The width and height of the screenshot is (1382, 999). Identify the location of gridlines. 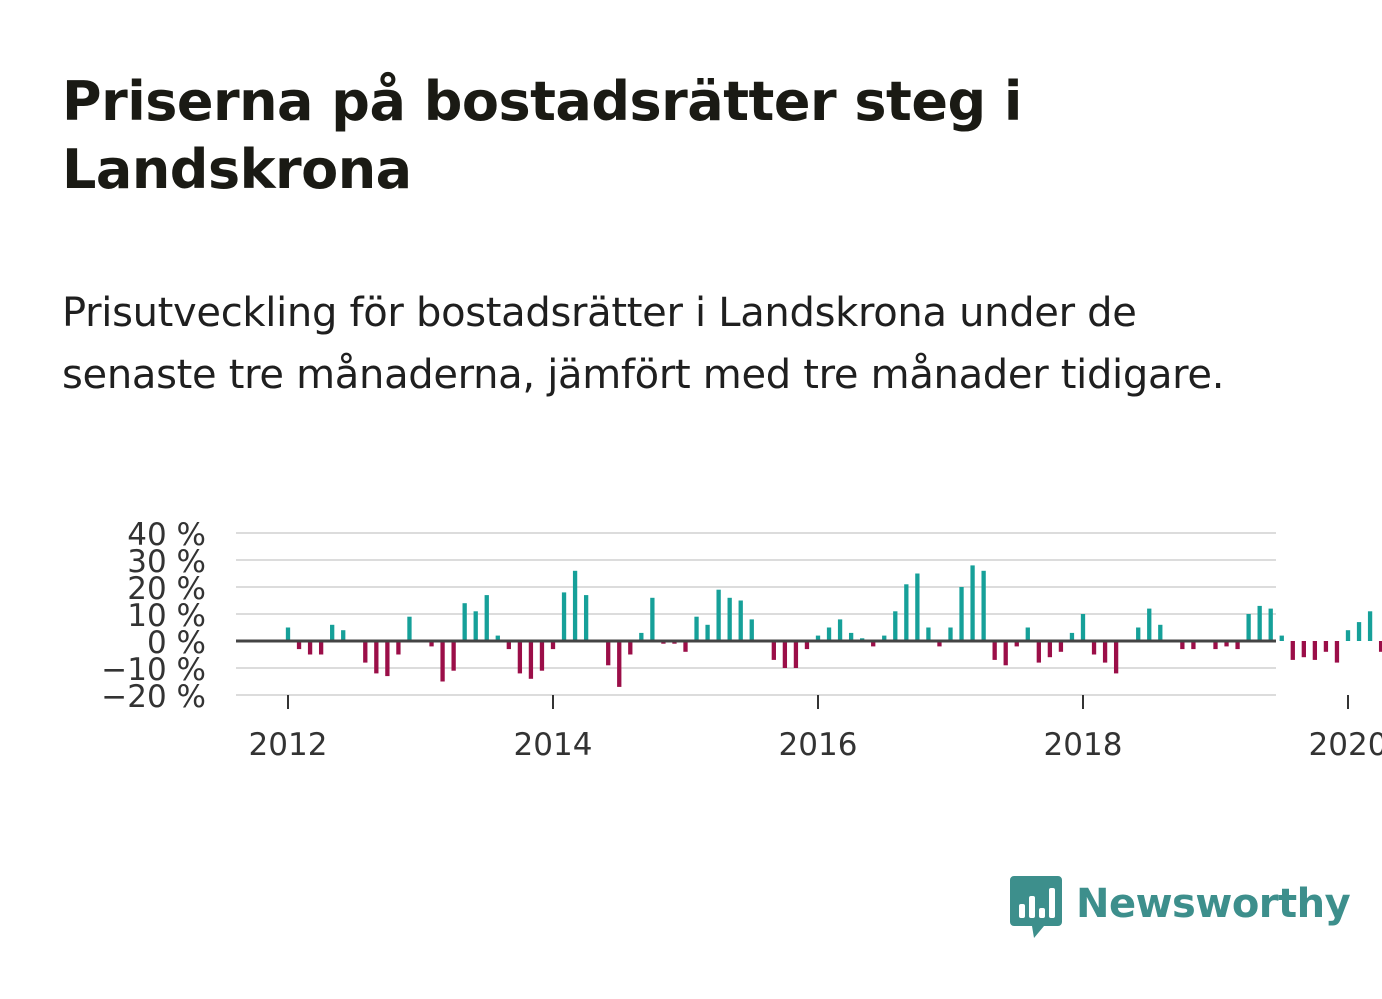
(756, 614).